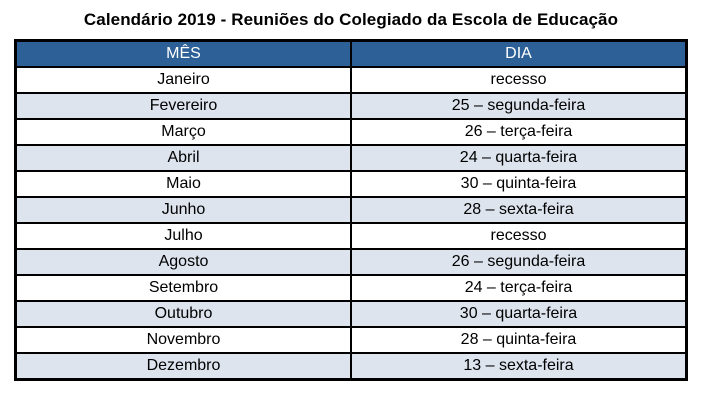 The width and height of the screenshot is (702, 414). What do you see at coordinates (183, 132) in the screenshot?
I see `month-cell: Março` at bounding box center [183, 132].